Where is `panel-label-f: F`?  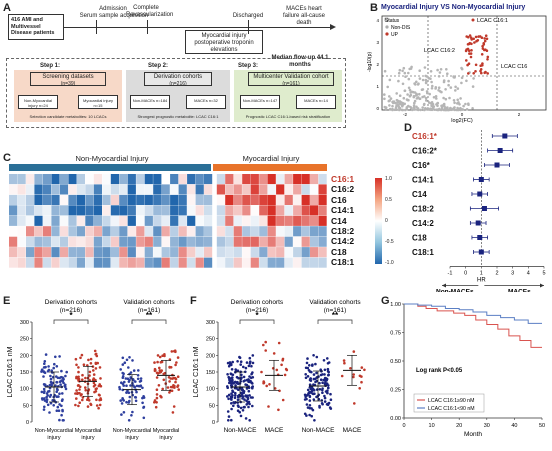
panel-label-f: F is located at coordinates (193, 301).